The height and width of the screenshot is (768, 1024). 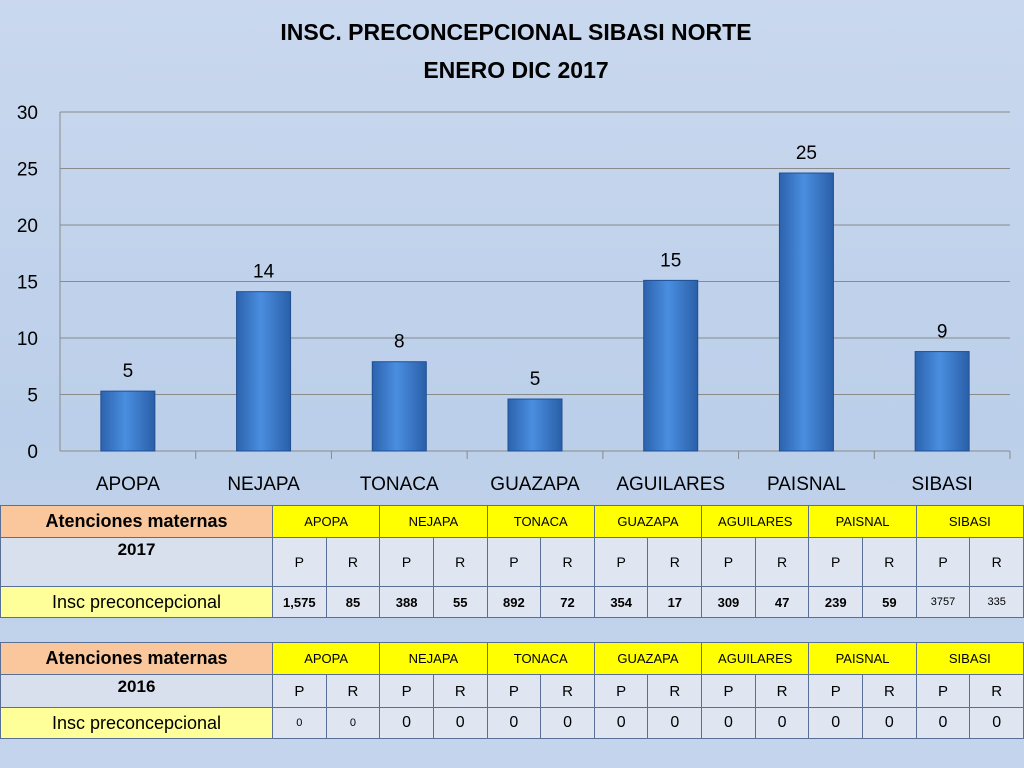 I want to click on data-label: 8, so click(x=399, y=342).